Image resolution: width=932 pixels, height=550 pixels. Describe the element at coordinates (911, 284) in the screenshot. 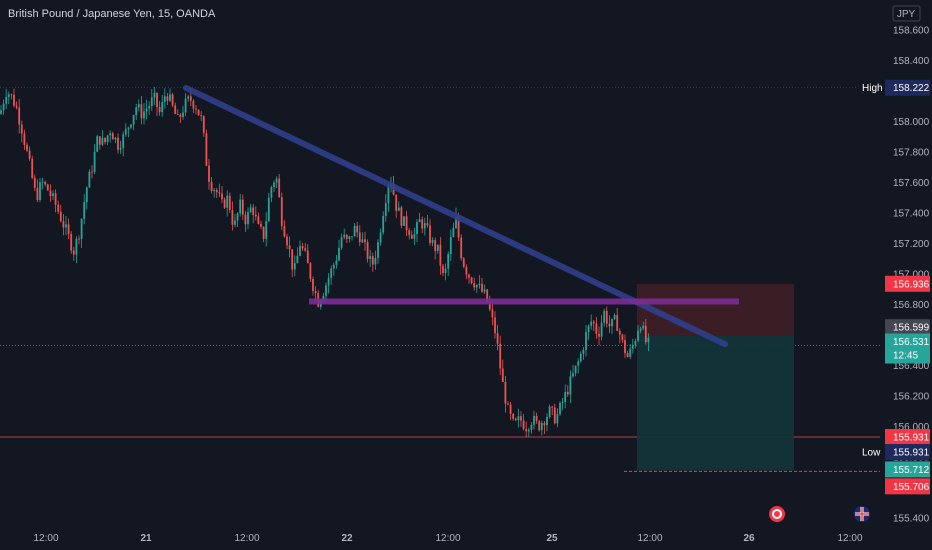

I see `stop-tag-value: 156.936` at that location.